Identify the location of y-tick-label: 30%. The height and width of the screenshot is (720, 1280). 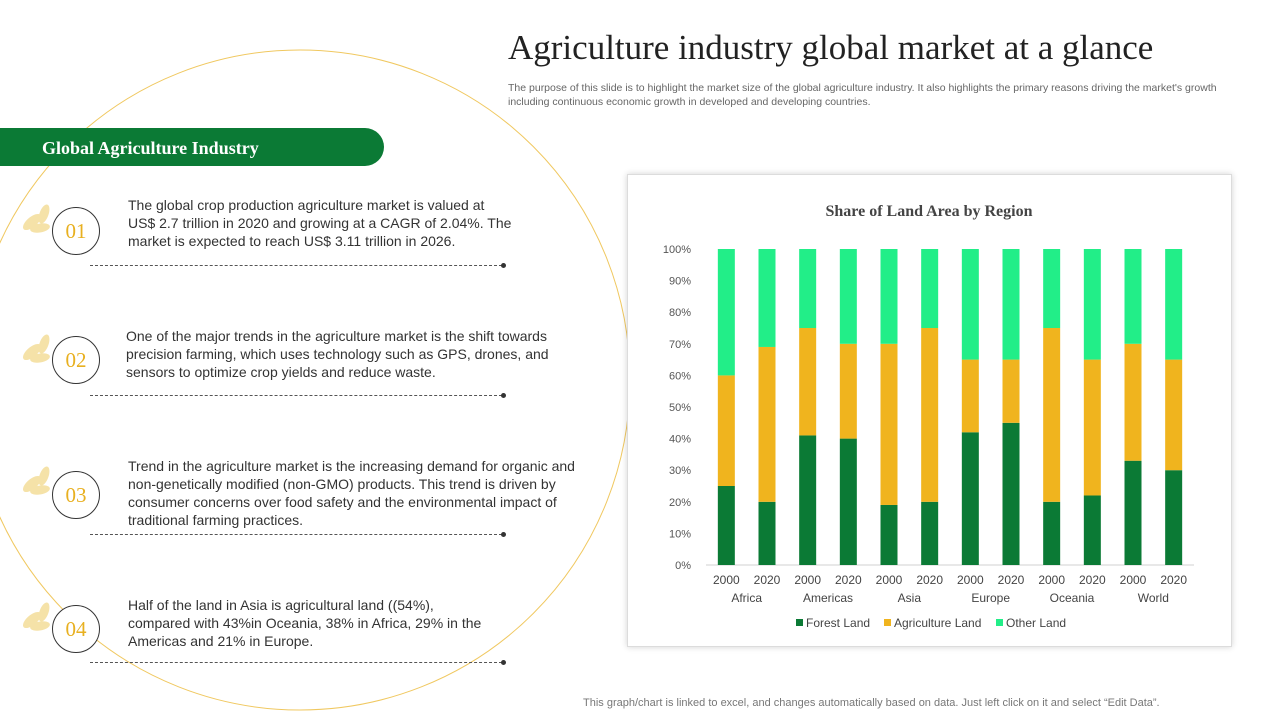
(680, 471).